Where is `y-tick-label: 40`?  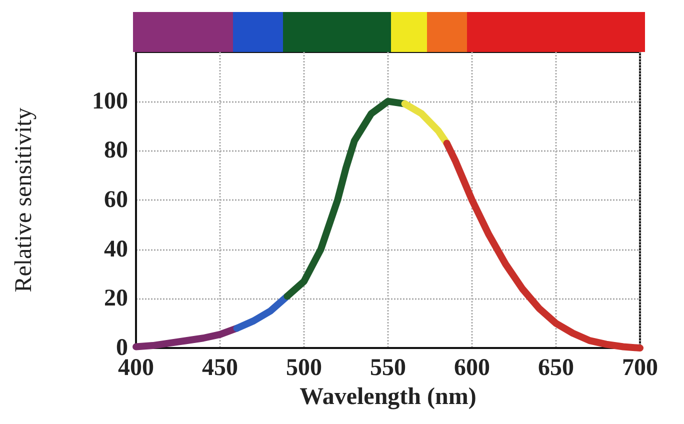 y-tick-label: 40 is located at coordinates (116, 249).